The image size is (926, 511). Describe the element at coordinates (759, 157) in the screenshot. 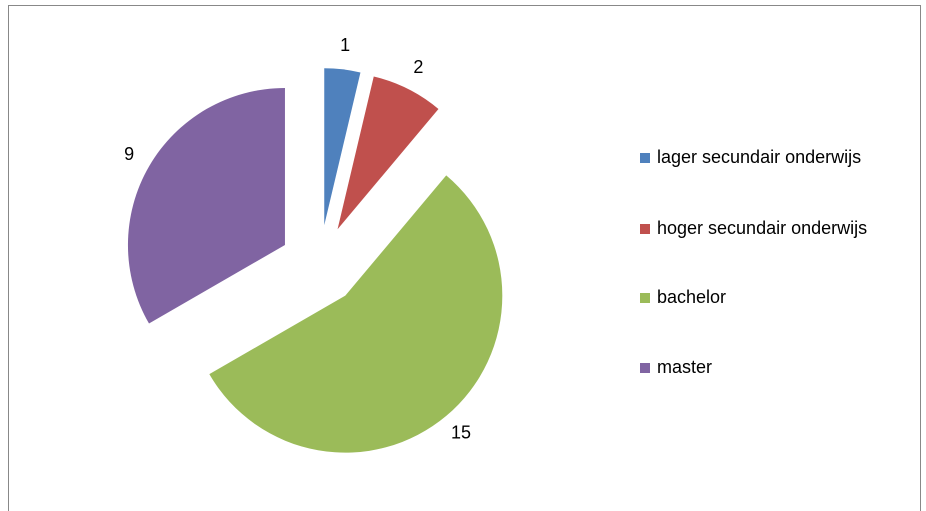

I see `legend-label: lager secundair onderwijs` at that location.